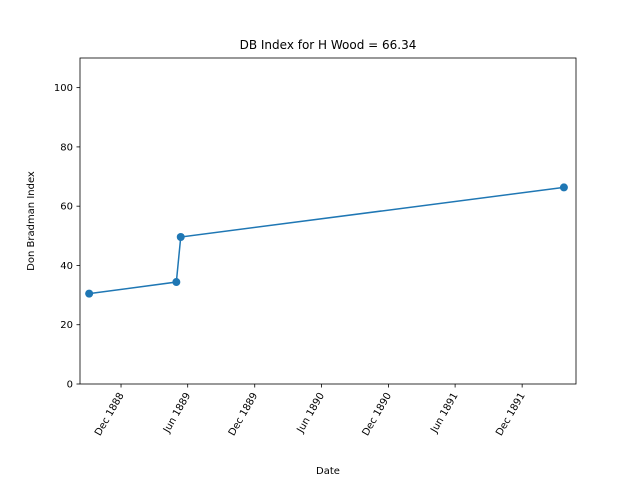 The image size is (640, 485). Describe the element at coordinates (328, 45) in the screenshot. I see `chart-title: DB Index for H Wood = 66.34` at that location.